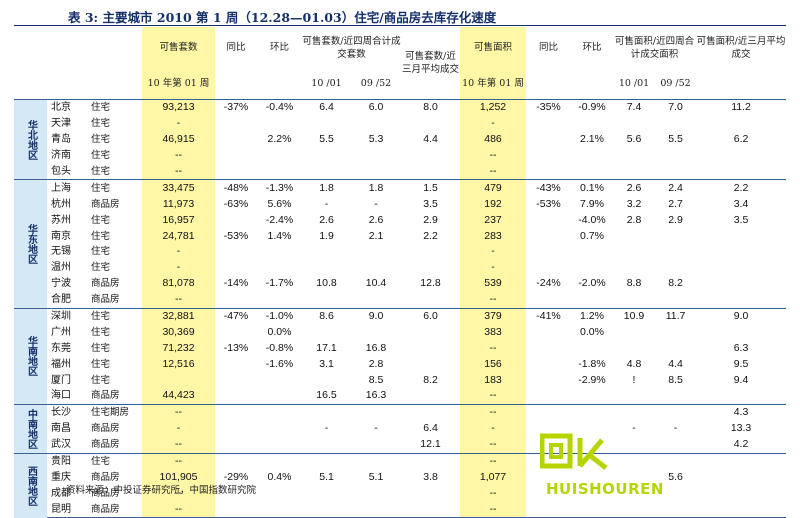 The width and height of the screenshot is (800, 518). What do you see at coordinates (430, 428) in the screenshot?
I see `data-cell: 6.4` at bounding box center [430, 428].